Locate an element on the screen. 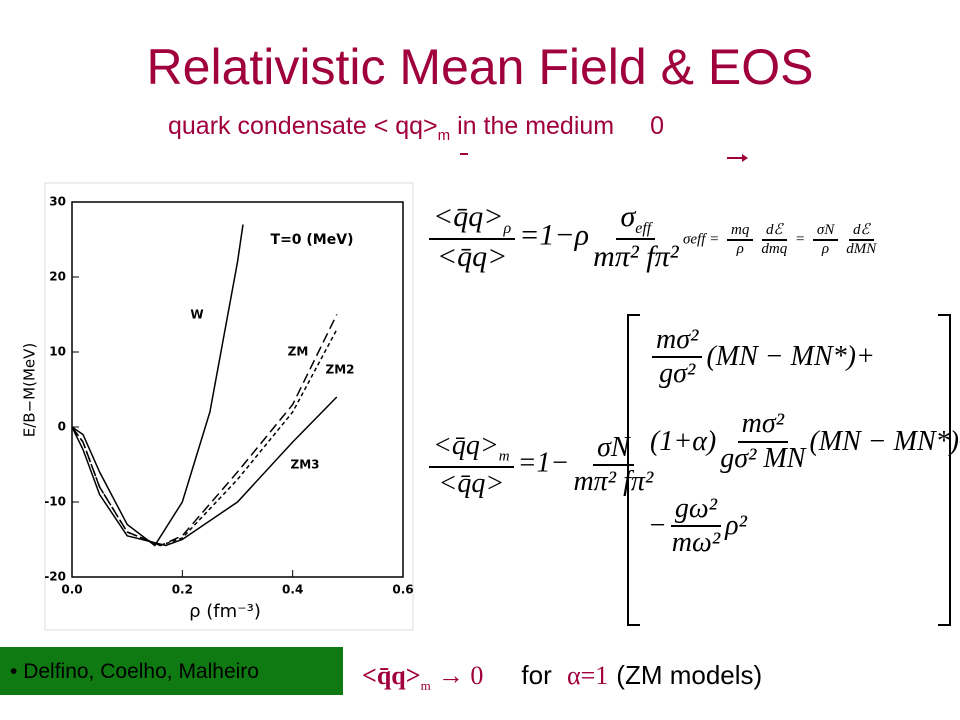 The width and height of the screenshot is (960, 720). equation-2: σeff = mq ρ dℰ dmq = σN ρ dℰ dMN is located at coordinates (781, 240).